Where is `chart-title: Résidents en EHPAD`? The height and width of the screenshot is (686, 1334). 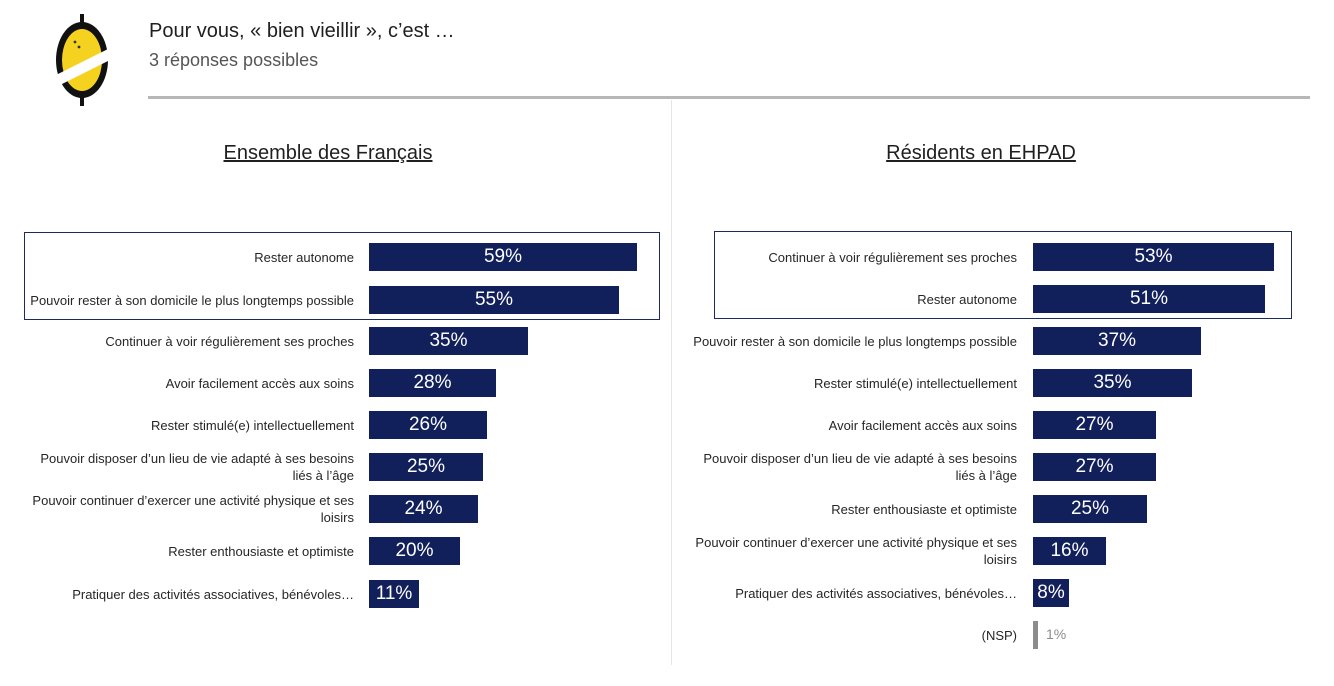
chart-title: Résidents en EHPAD is located at coordinates (981, 153).